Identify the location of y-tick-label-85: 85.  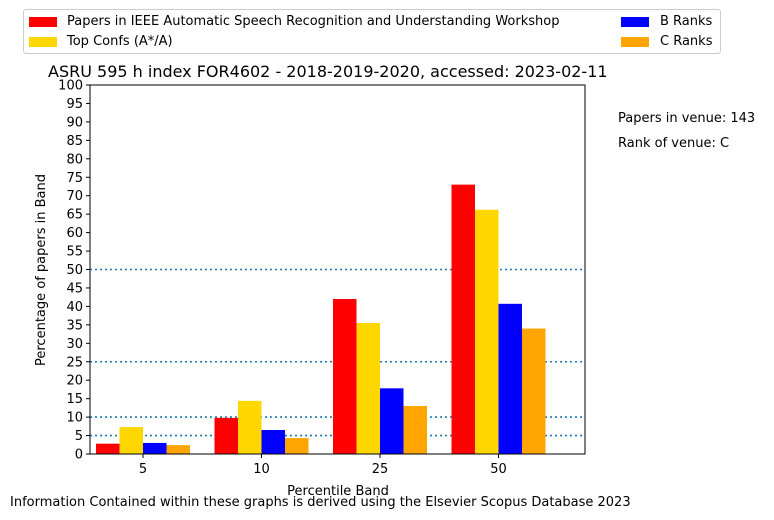
(74, 141).